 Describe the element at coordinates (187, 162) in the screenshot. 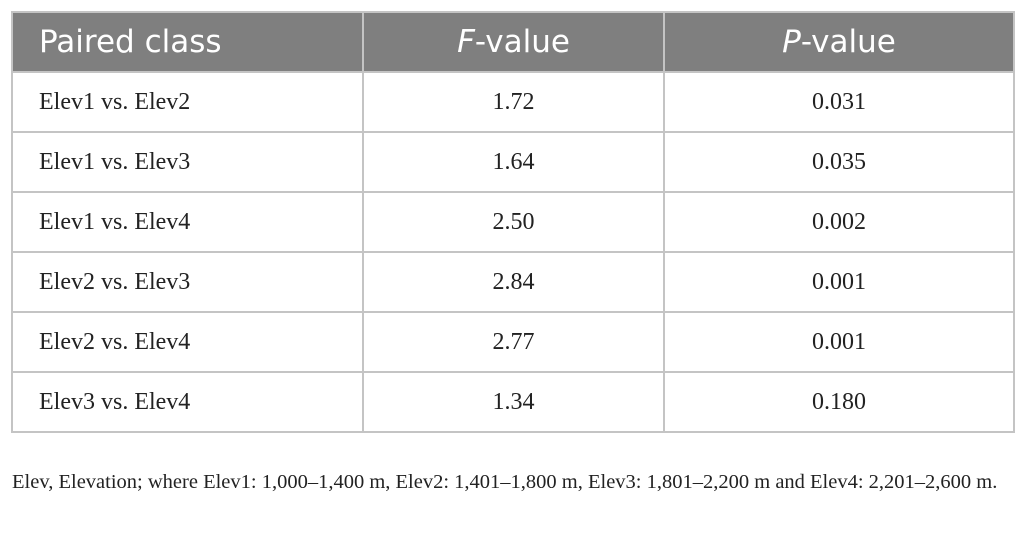

I see `table-cell: Elev1 vs. Elev3` at that location.